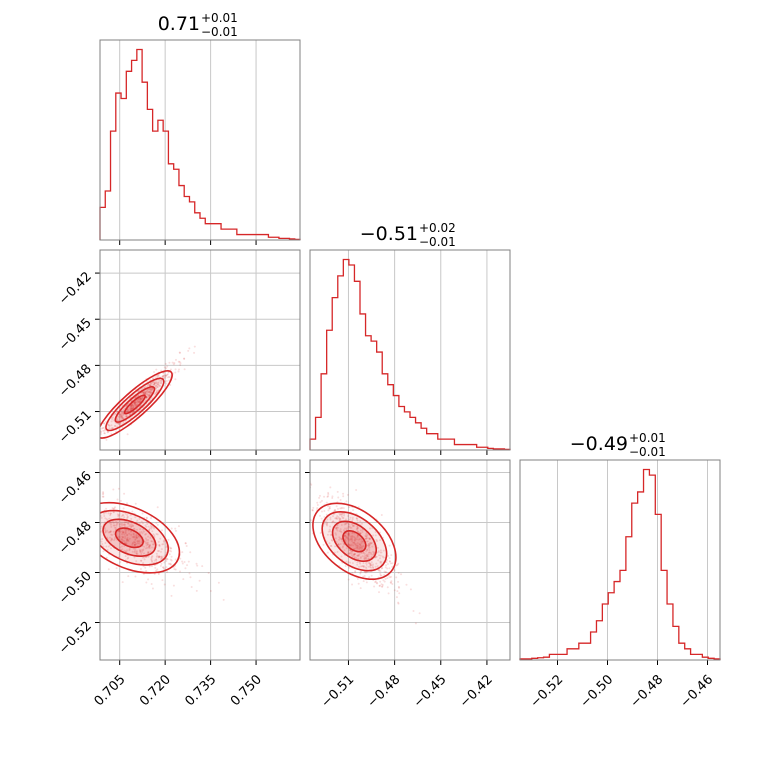  What do you see at coordinates (476, 691) in the screenshot?
I see `x-tick-label: −0.42` at bounding box center [476, 691].